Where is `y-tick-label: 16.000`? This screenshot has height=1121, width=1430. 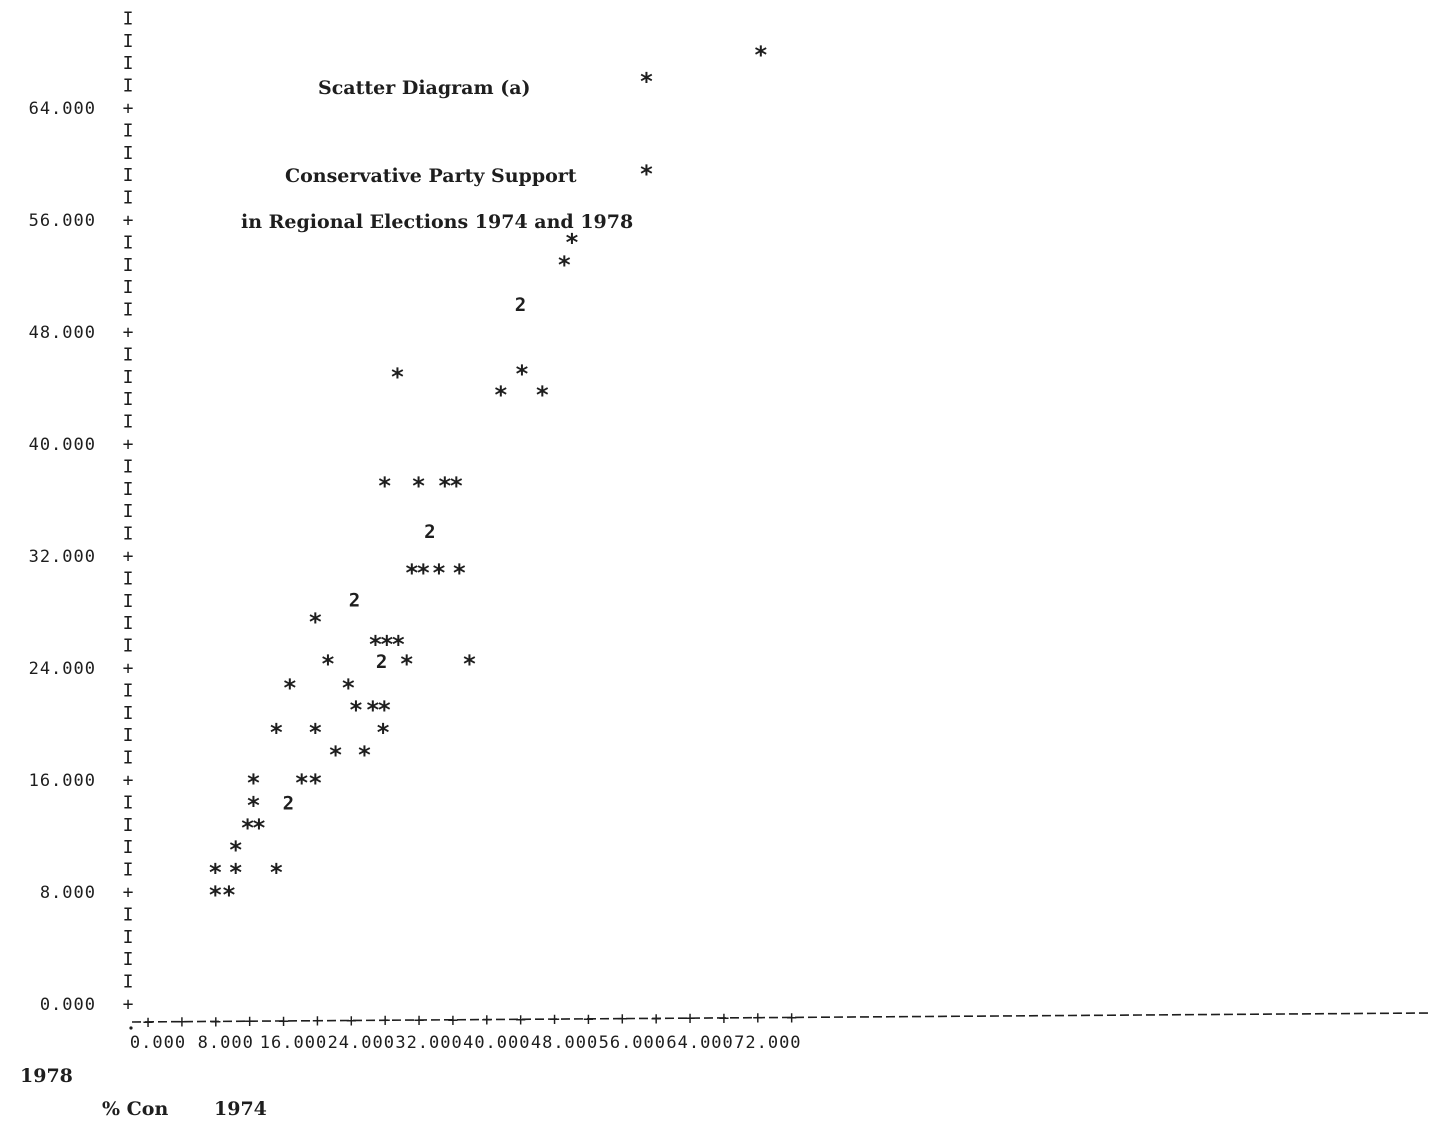 y-tick-label: 16.000 is located at coordinates (62, 781).